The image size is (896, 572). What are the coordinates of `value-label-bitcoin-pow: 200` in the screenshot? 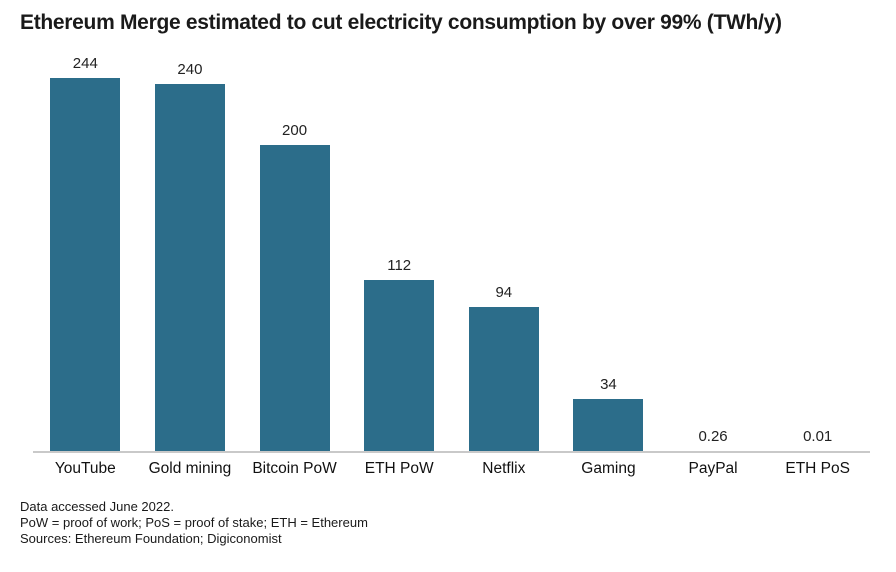 It's located at (295, 131).